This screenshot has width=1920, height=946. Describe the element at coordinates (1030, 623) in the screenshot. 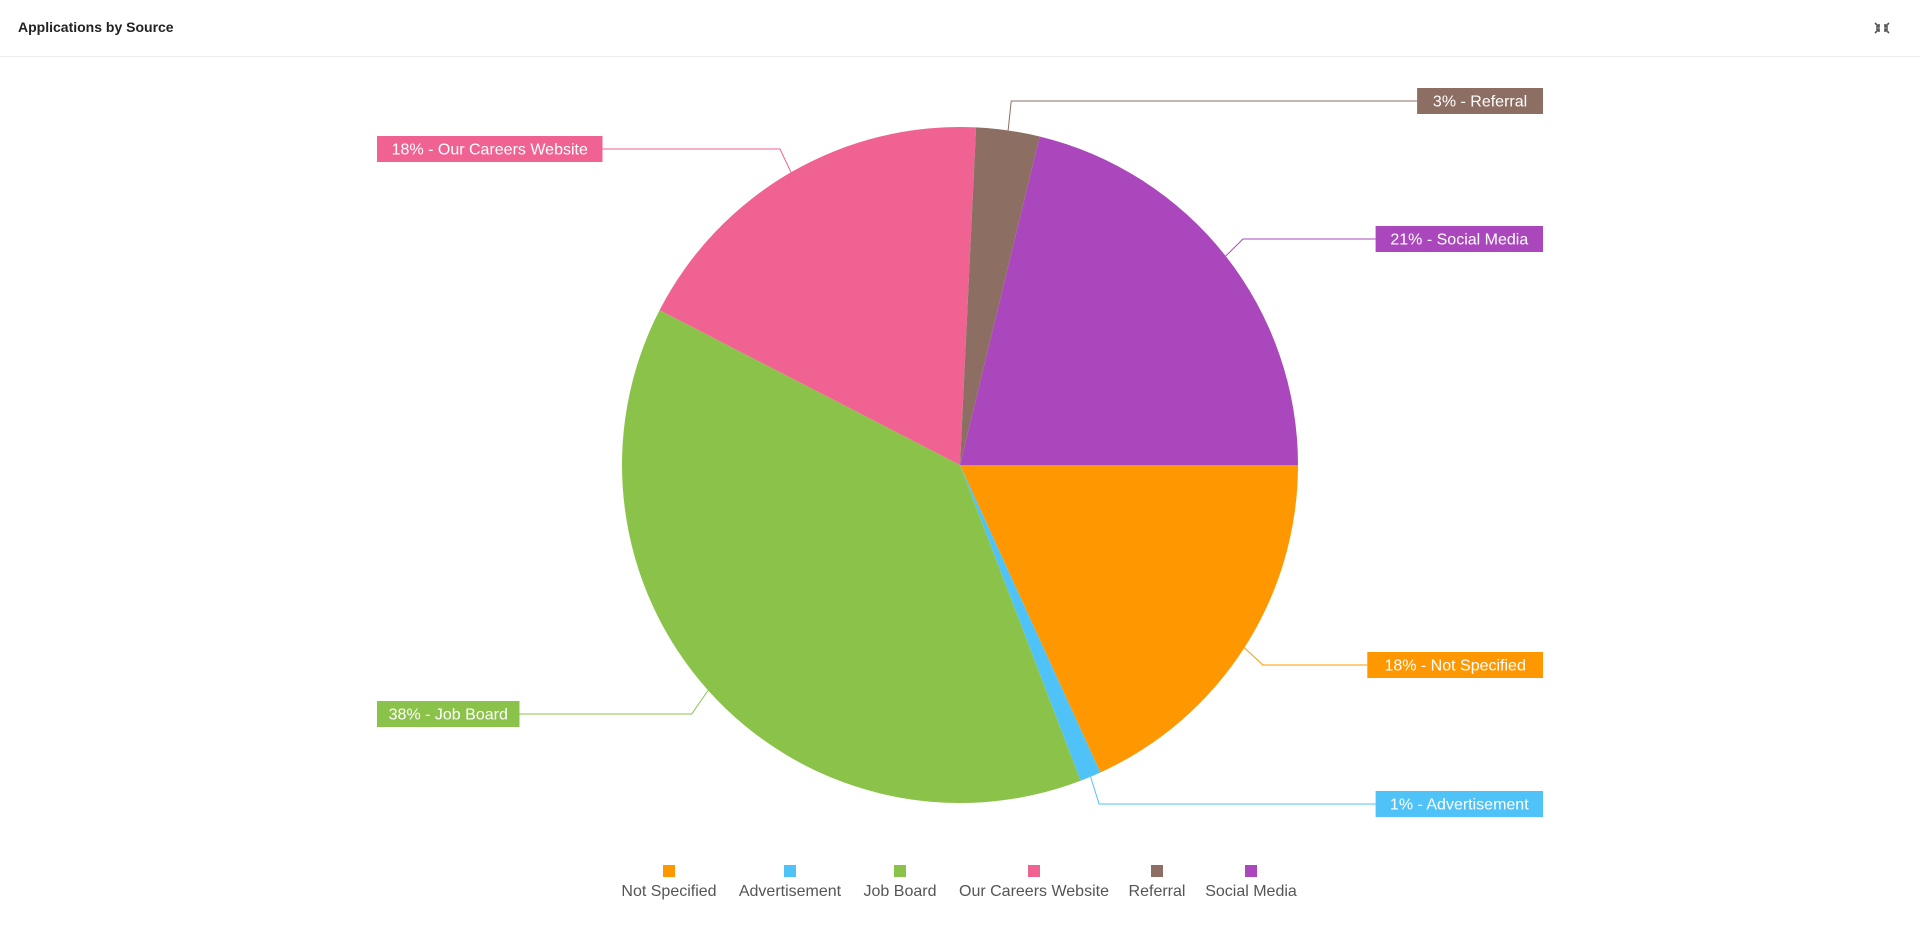

I see `slice-advertisement` at that location.